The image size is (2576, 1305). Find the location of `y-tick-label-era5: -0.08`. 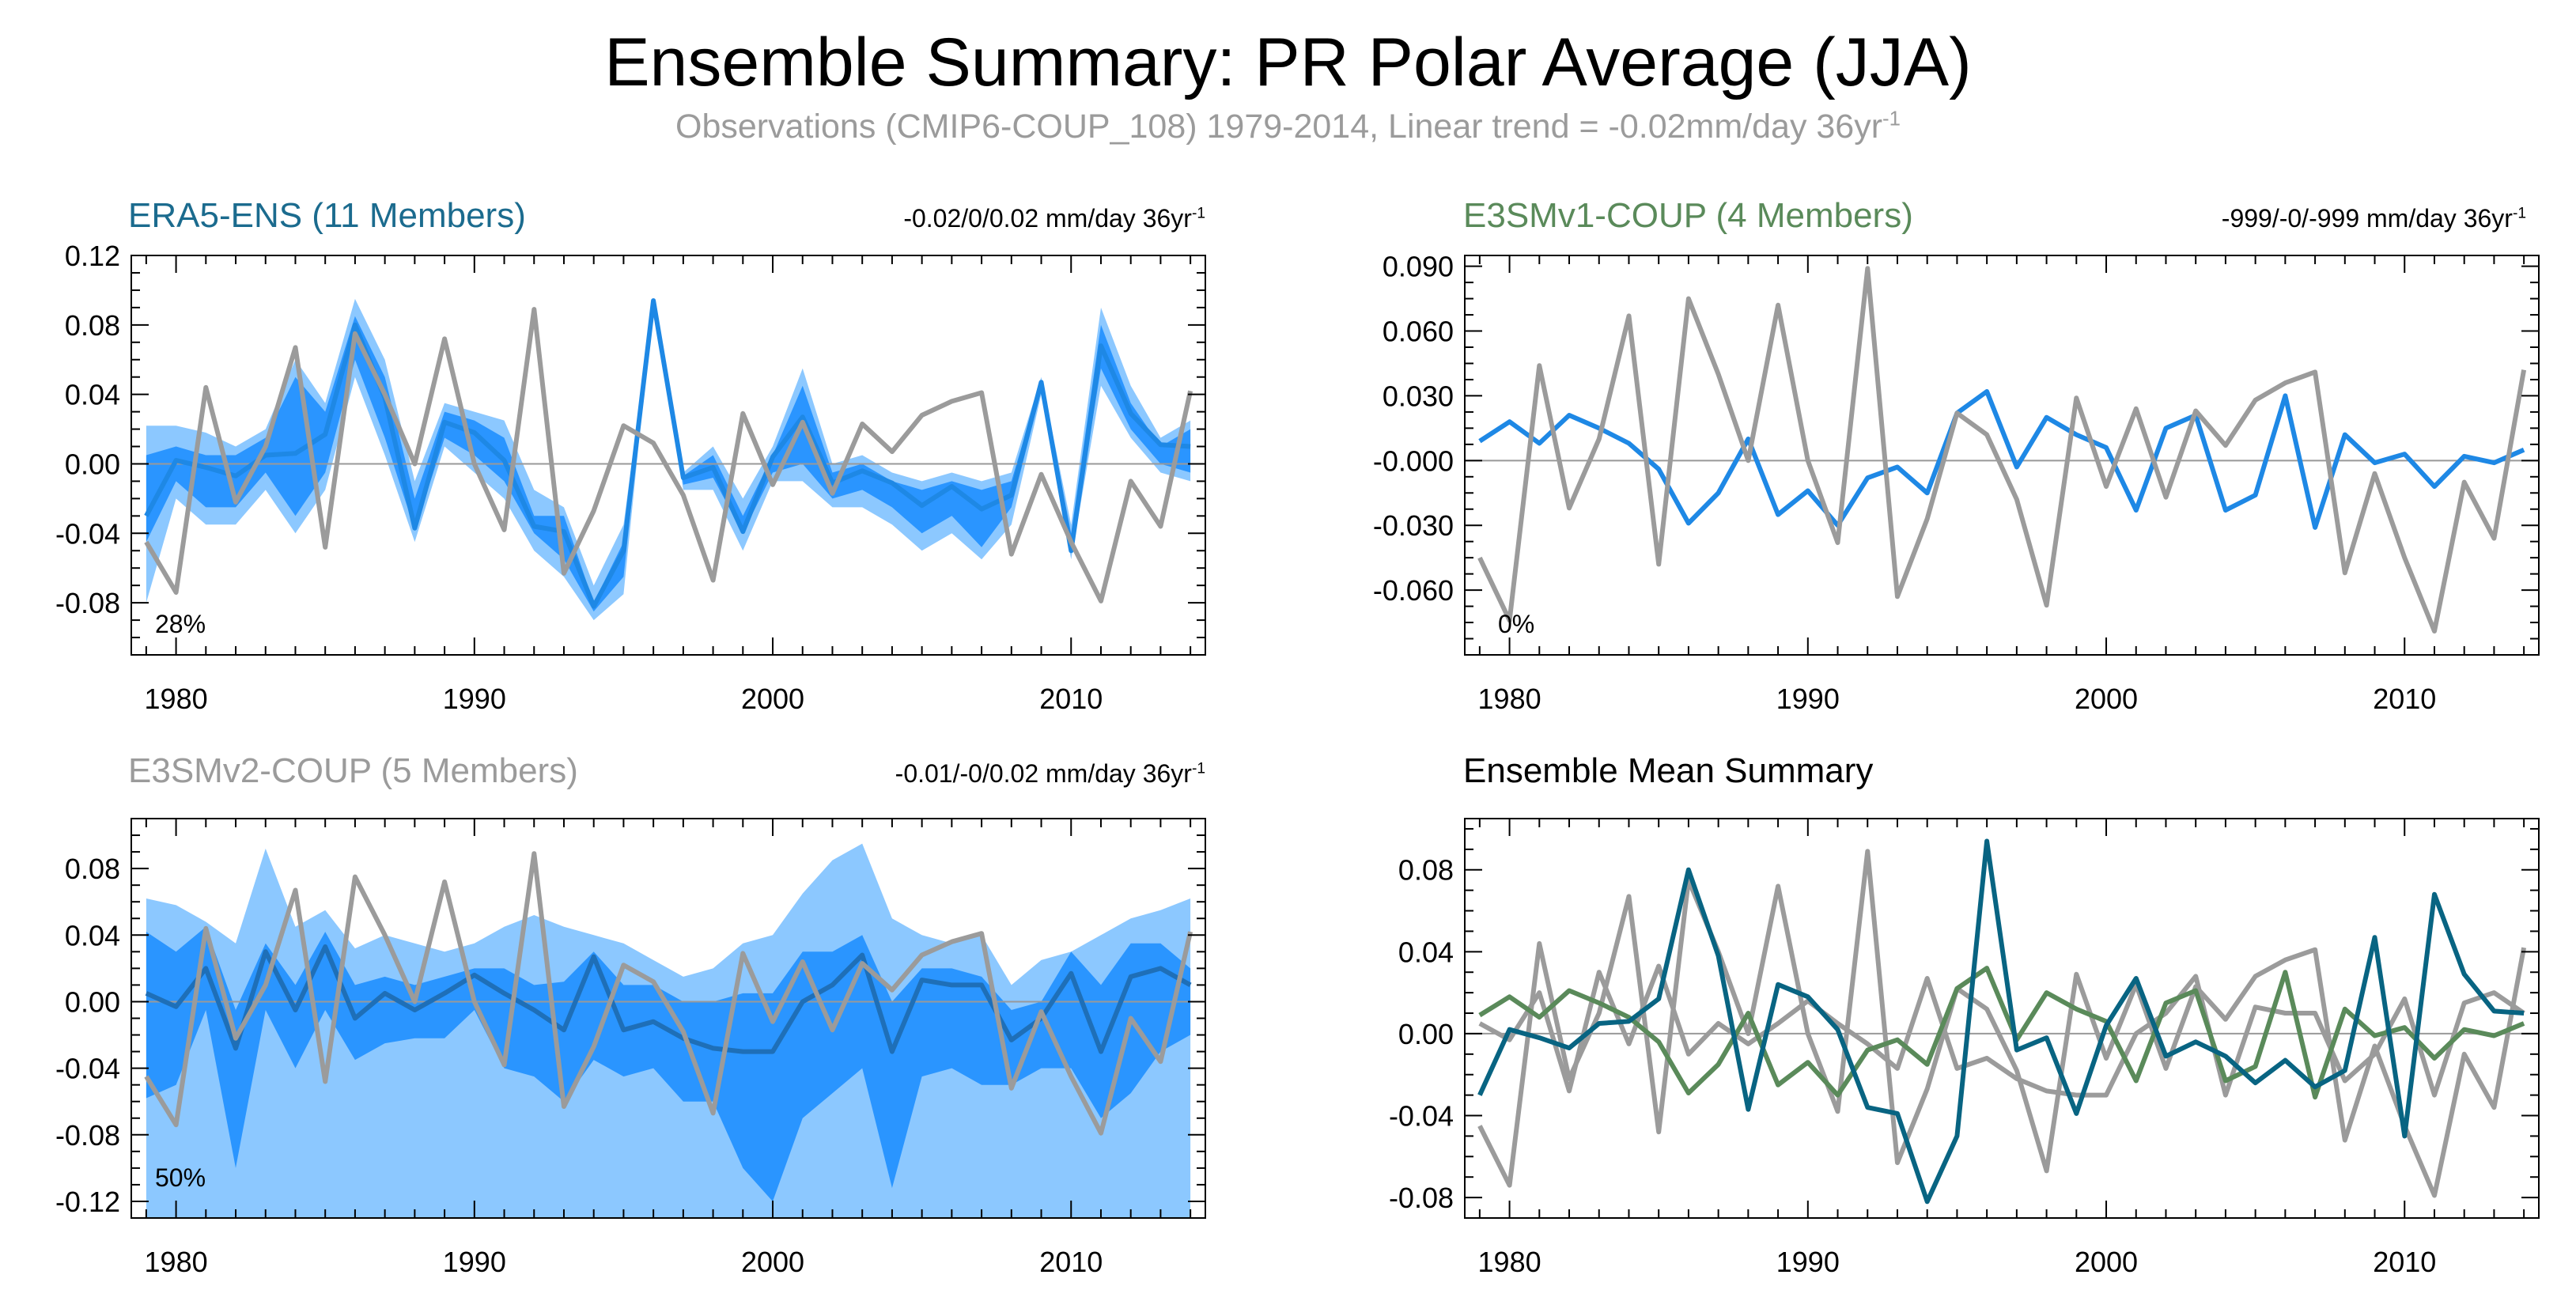

y-tick-label-era5: -0.08 is located at coordinates (87, 603).